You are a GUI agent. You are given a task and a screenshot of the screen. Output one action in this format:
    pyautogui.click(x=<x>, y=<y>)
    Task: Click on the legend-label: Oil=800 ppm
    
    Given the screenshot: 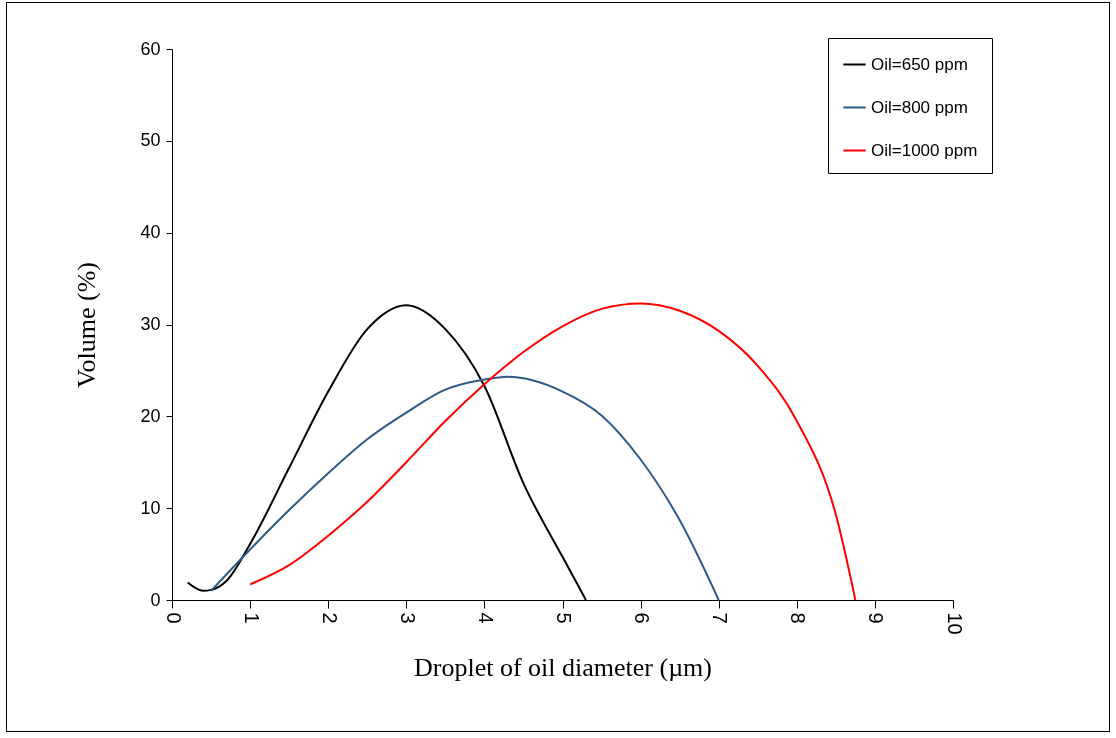 What is the action you would take?
    pyautogui.click(x=919, y=107)
    